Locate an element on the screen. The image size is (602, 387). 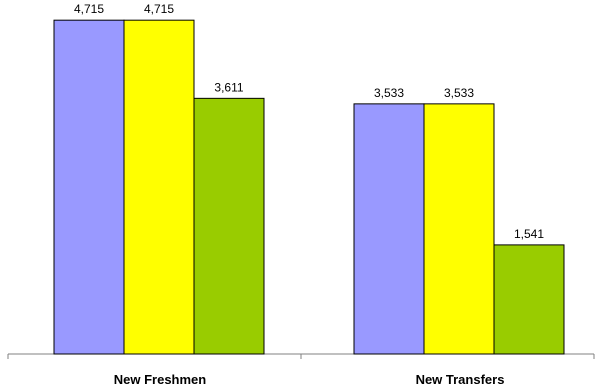
category-label-new-freshmen: New Freshmen is located at coordinates (160, 379).